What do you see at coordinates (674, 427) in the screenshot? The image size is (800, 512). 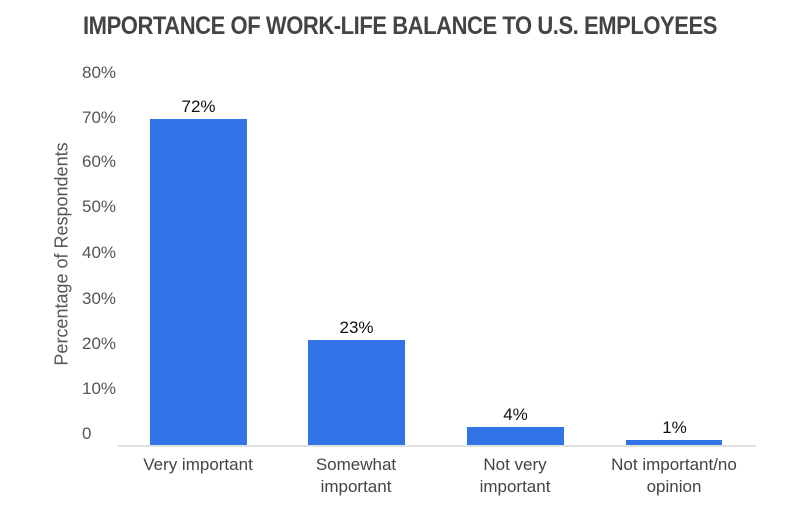 I see `value-label-not-important: 1%` at bounding box center [674, 427].